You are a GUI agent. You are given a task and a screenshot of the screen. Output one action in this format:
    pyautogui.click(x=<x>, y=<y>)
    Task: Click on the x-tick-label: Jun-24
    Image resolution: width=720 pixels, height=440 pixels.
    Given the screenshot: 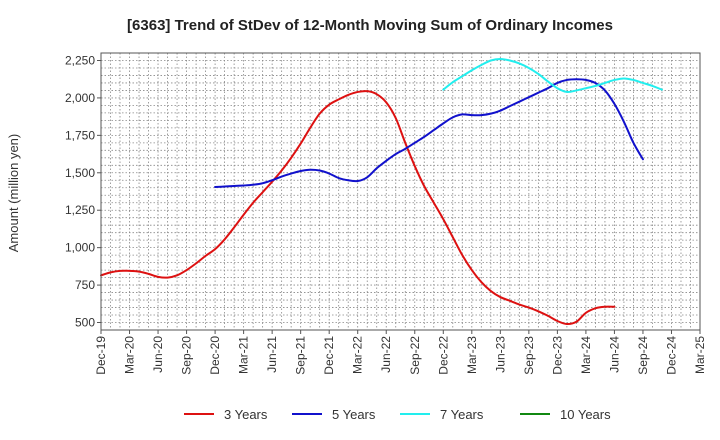 What is the action you would take?
    pyautogui.click(x=614, y=354)
    